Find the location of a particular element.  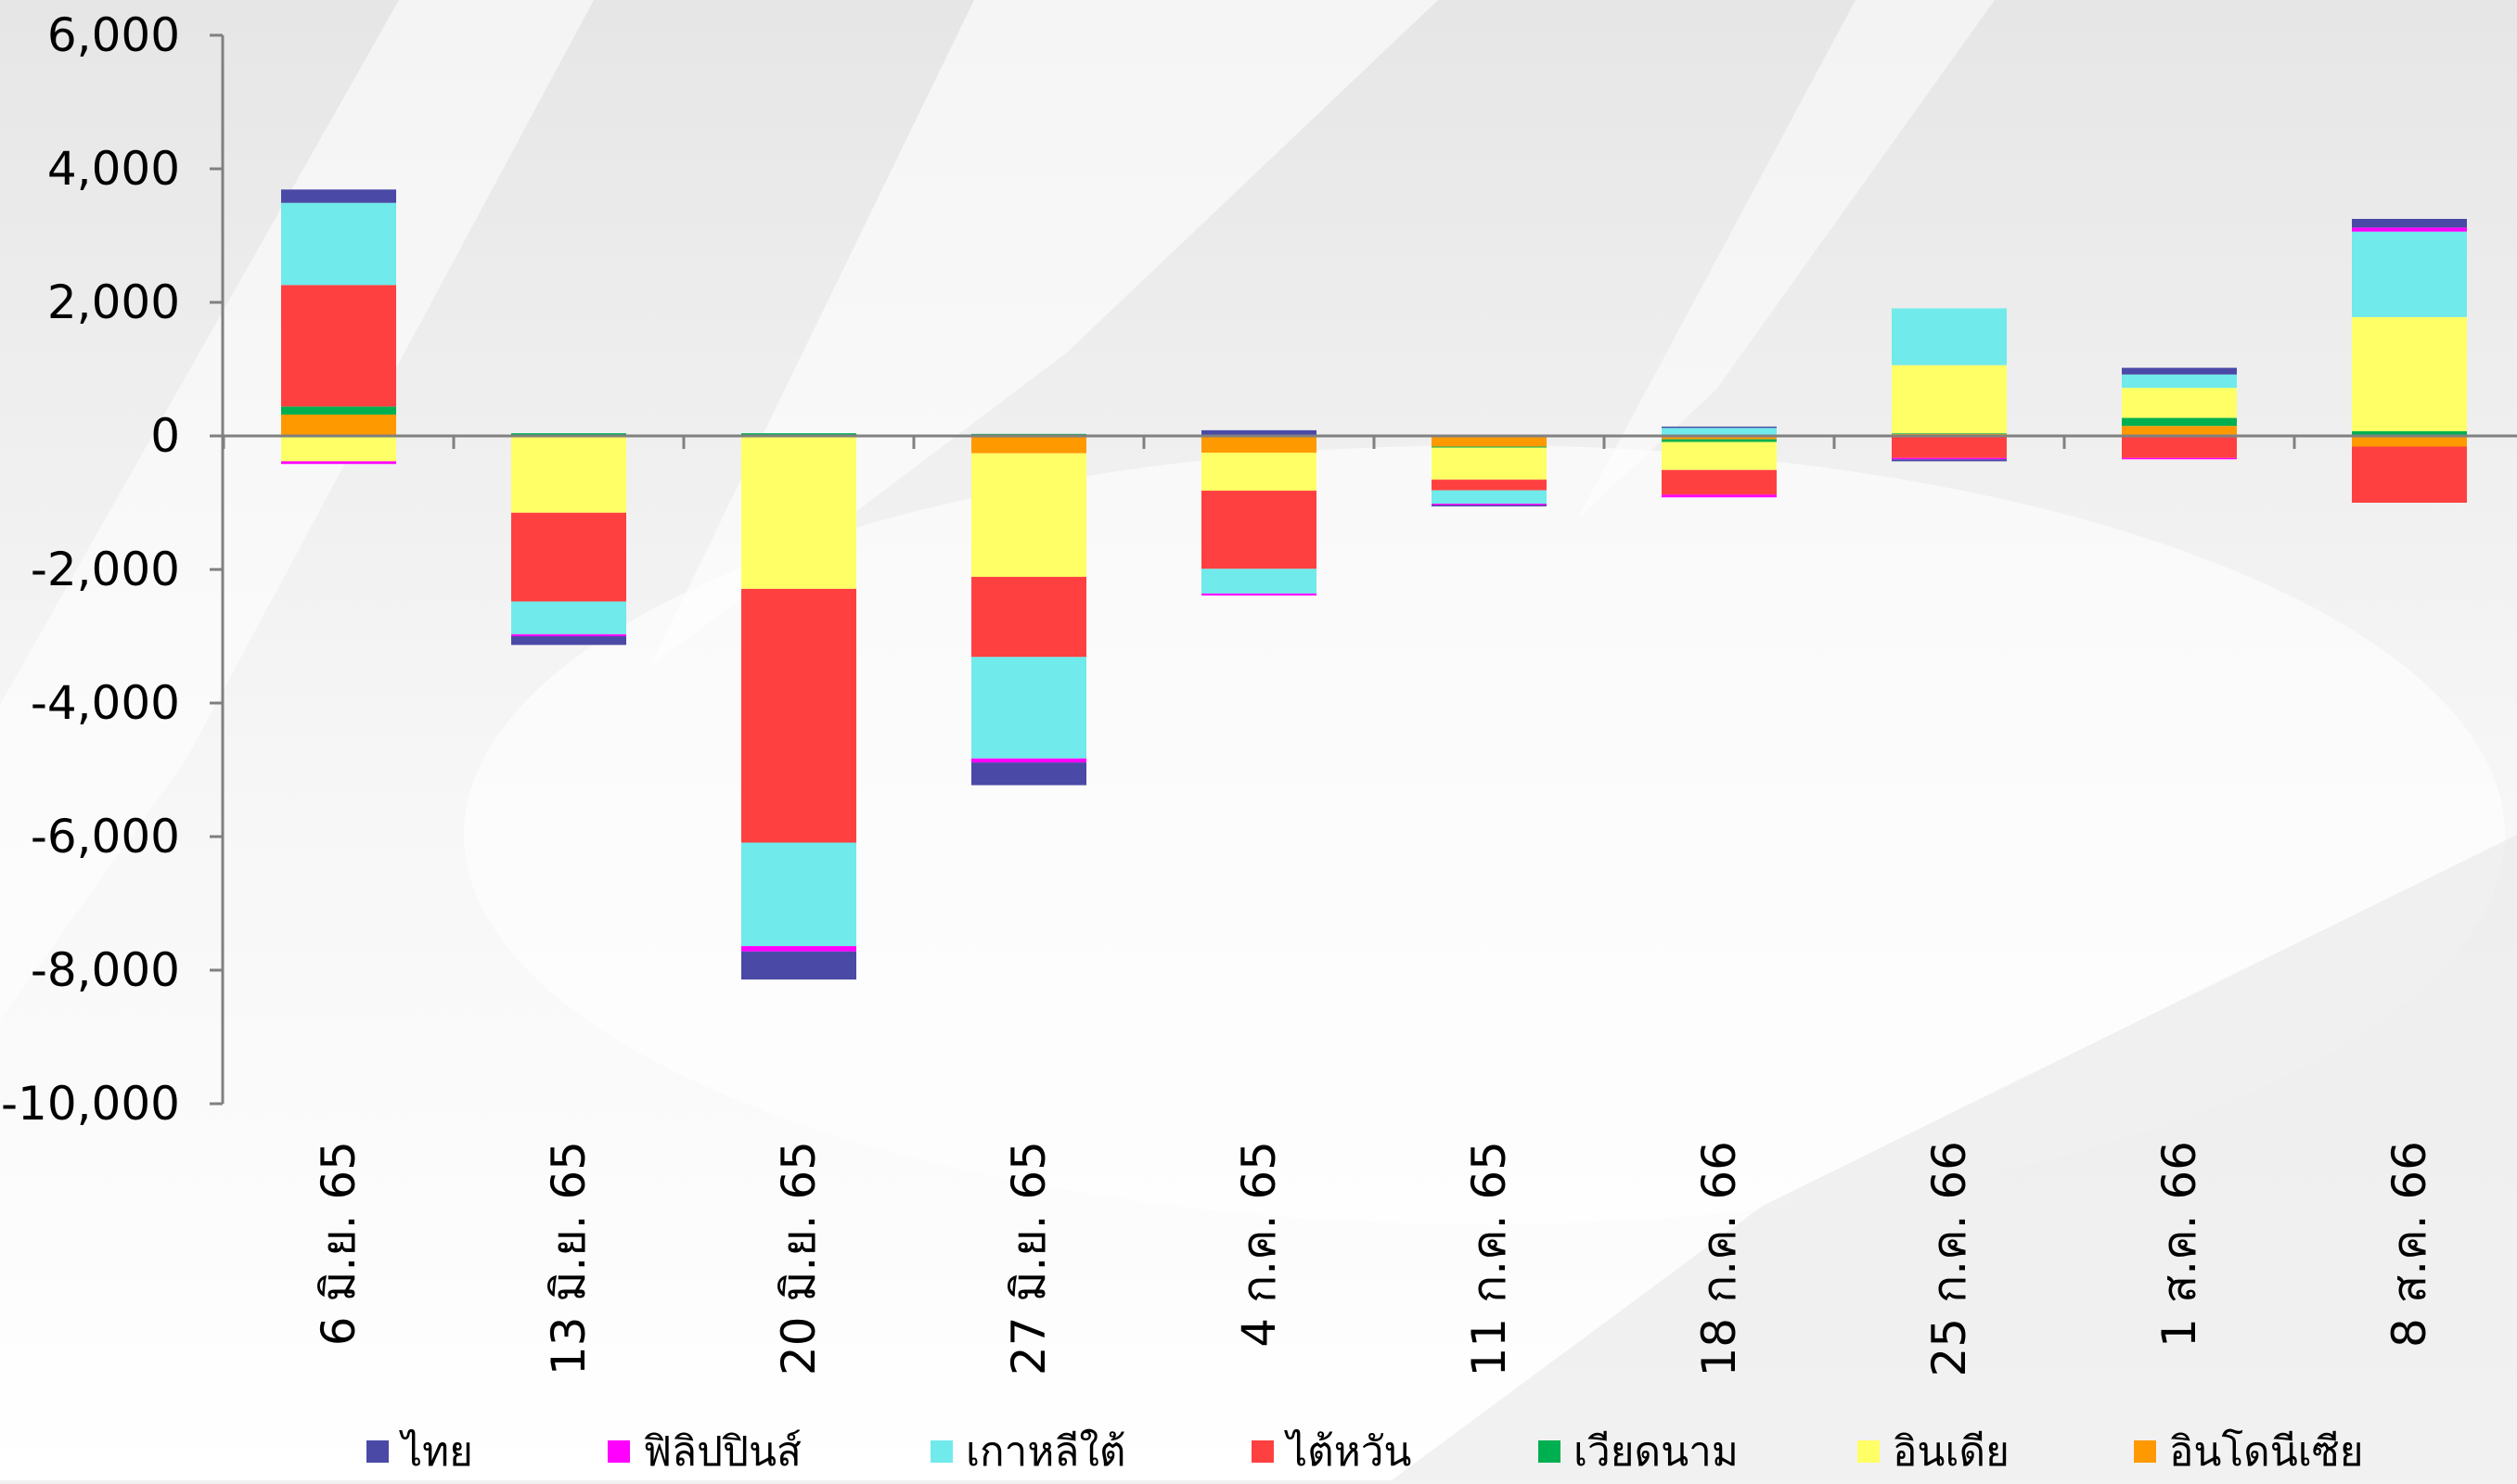

x-tick-label: 18 ก.ค. 66 is located at coordinates (1719, 1259).